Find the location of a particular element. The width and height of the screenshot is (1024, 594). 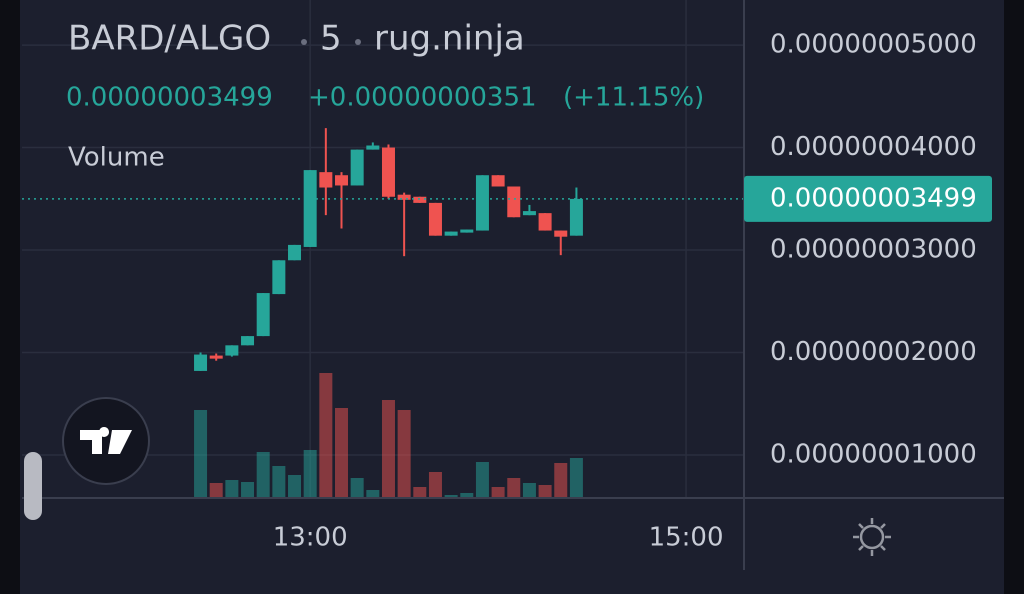

change: +0.00000000351 is located at coordinates (422, 98).